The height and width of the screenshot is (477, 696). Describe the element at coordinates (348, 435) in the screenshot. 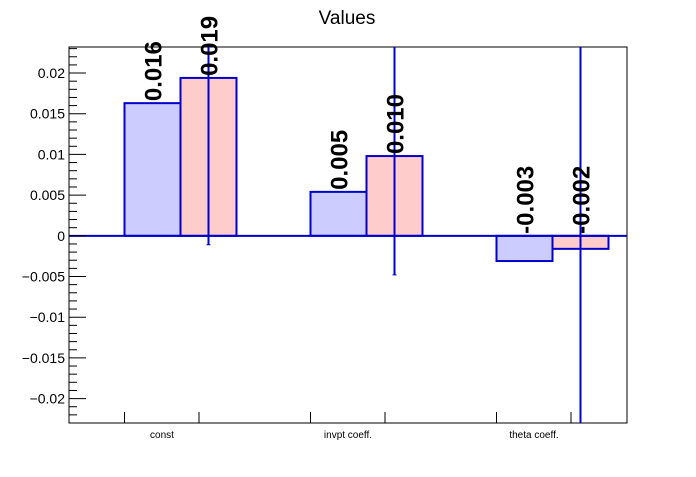

I see `x-tick-label: invpt coeff.` at that location.